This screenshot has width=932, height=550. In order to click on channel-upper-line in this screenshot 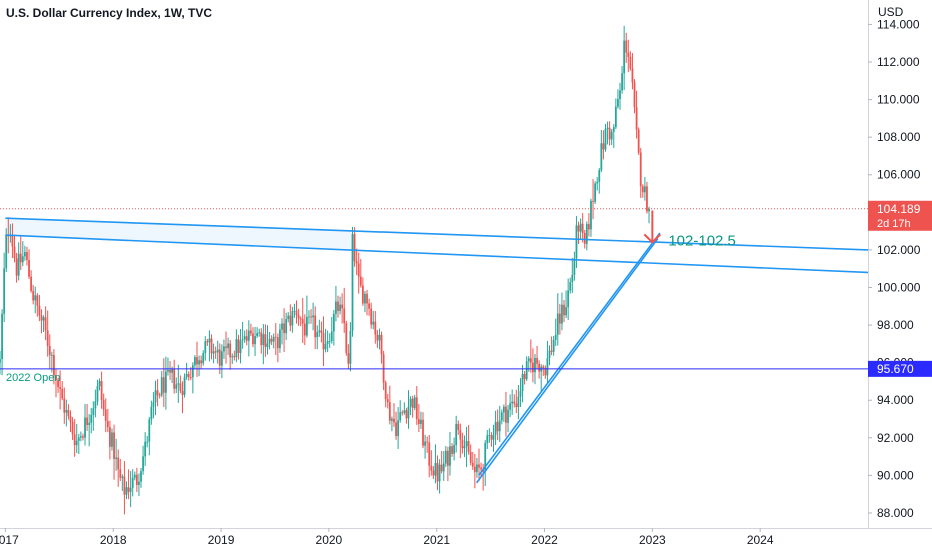, I will do `click(437, 234)`.